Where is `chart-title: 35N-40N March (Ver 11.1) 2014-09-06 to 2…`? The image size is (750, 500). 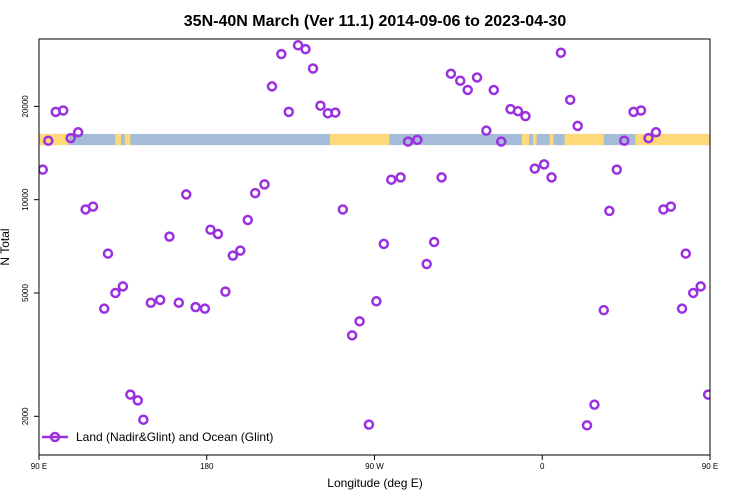
chart-title: 35N-40N March (Ver 11.1) 2014-09-06 to 2… is located at coordinates (375, 21).